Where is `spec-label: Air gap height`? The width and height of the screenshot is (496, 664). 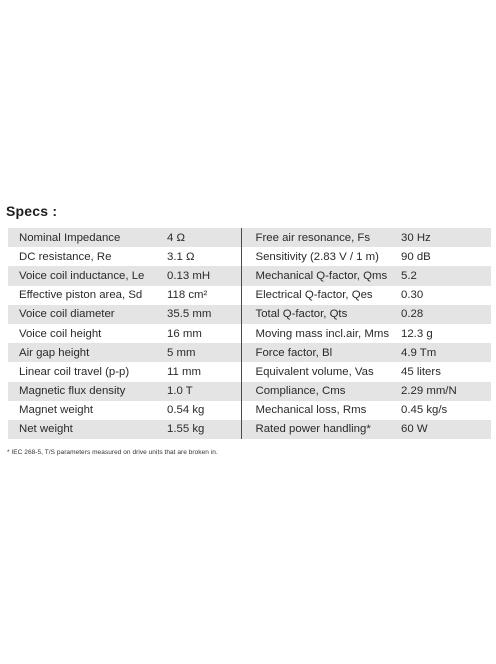 spec-label: Air gap height is located at coordinates (87, 353).